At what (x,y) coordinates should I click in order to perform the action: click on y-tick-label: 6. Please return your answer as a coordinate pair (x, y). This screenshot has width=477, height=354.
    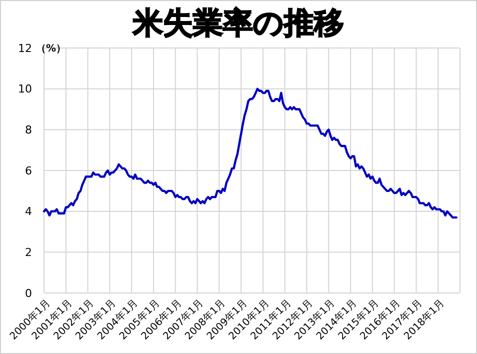
    Looking at the image, I should click on (28, 171).